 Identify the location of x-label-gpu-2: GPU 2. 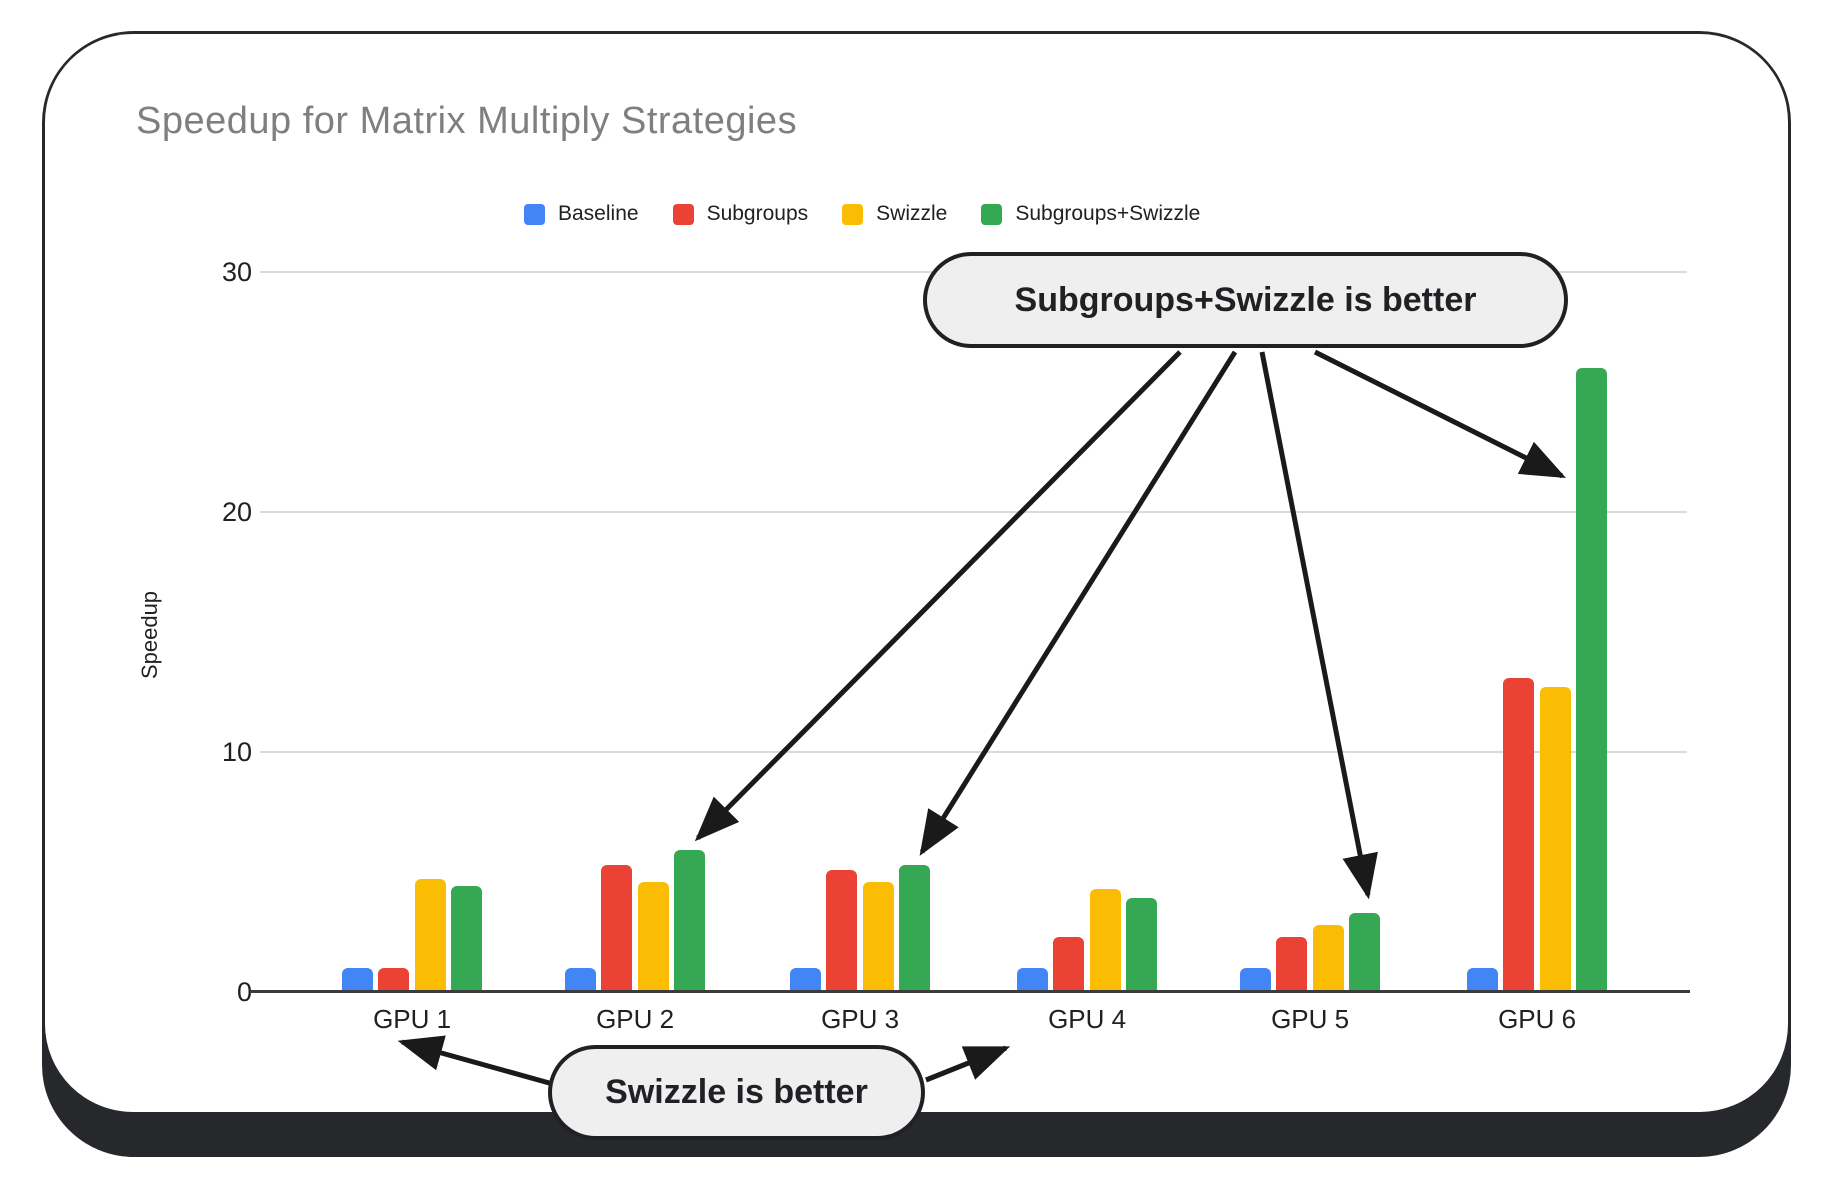
(635, 1019).